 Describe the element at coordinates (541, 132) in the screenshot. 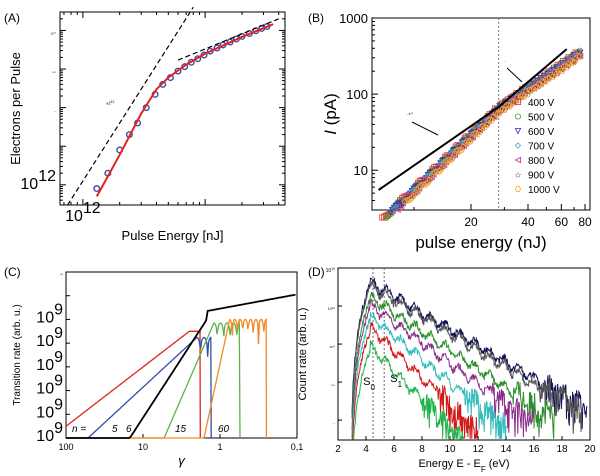

I see `panel-b-legend-label: 600 V` at that location.